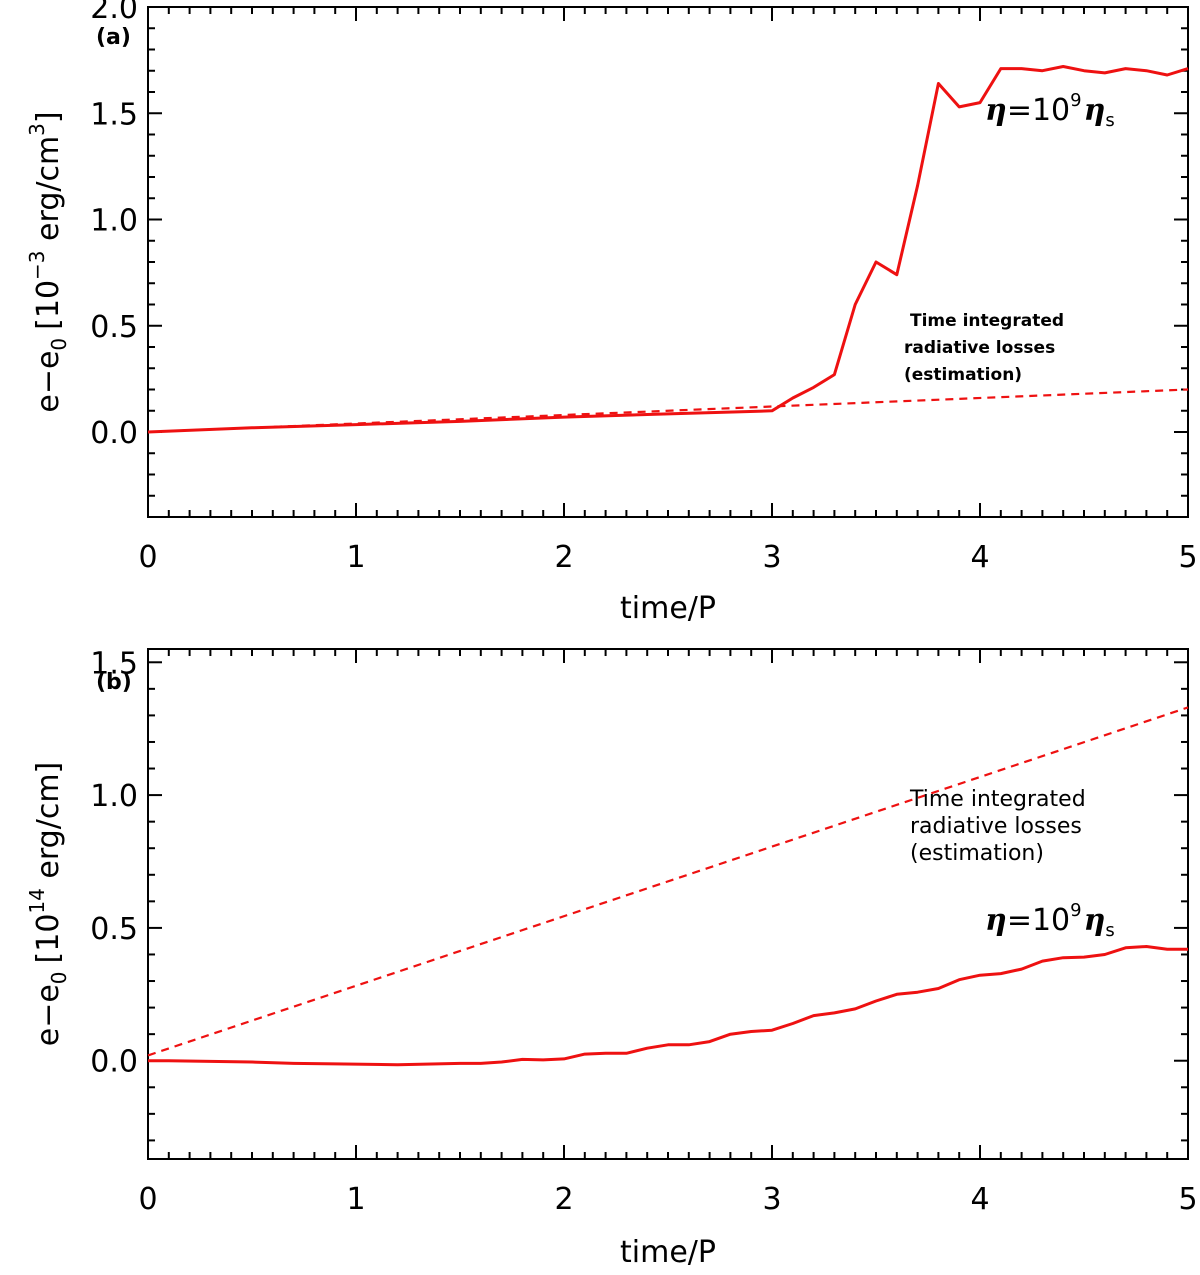 Image resolution: width=1200 pixels, height=1275 pixels. What do you see at coordinates (1075, 100) in the screenshot?
I see `panel-a-eta-exp: 9` at bounding box center [1075, 100].